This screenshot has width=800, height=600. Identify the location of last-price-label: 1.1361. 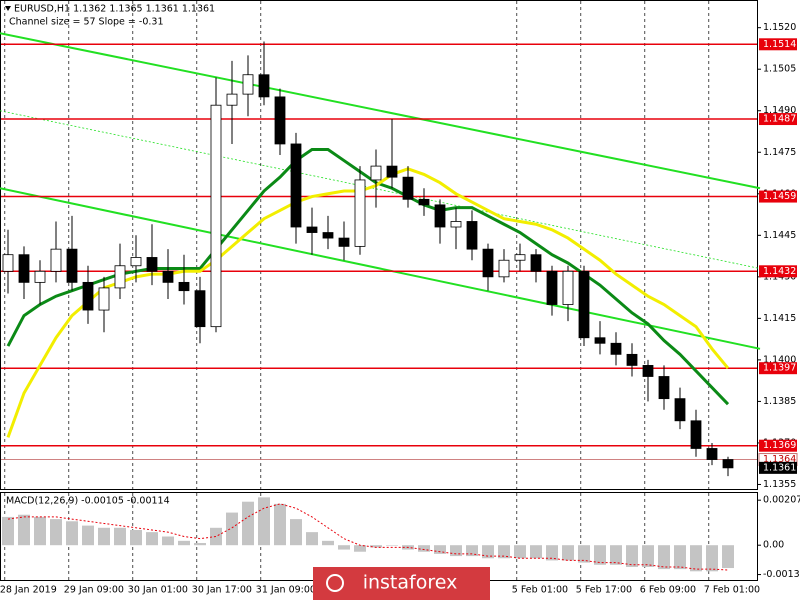
(779, 467).